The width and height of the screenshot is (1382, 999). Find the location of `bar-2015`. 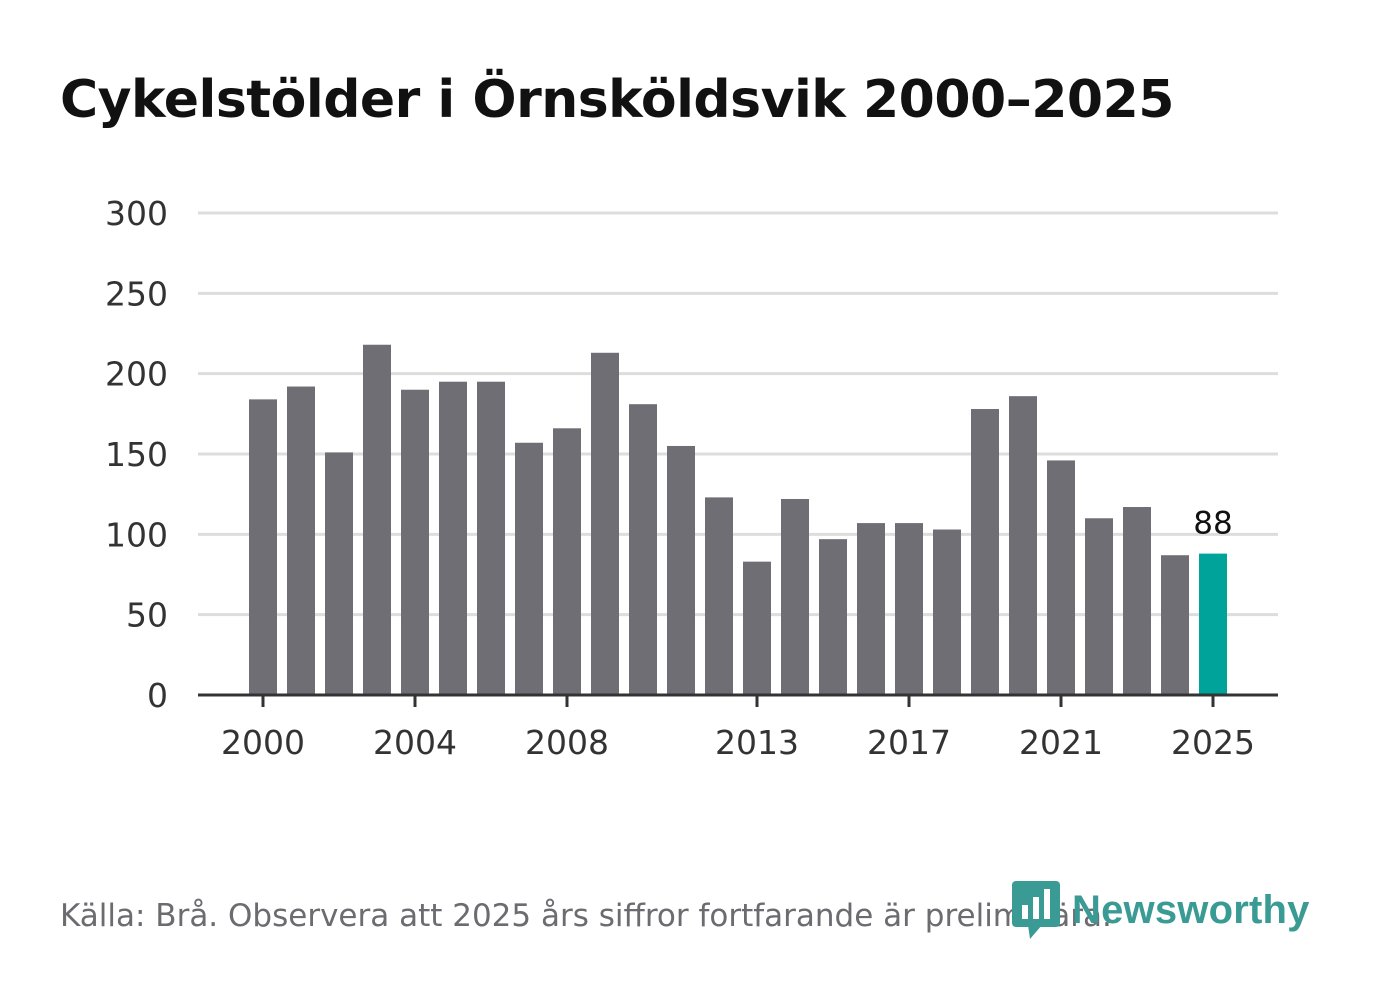

bar-2015 is located at coordinates (833, 617).